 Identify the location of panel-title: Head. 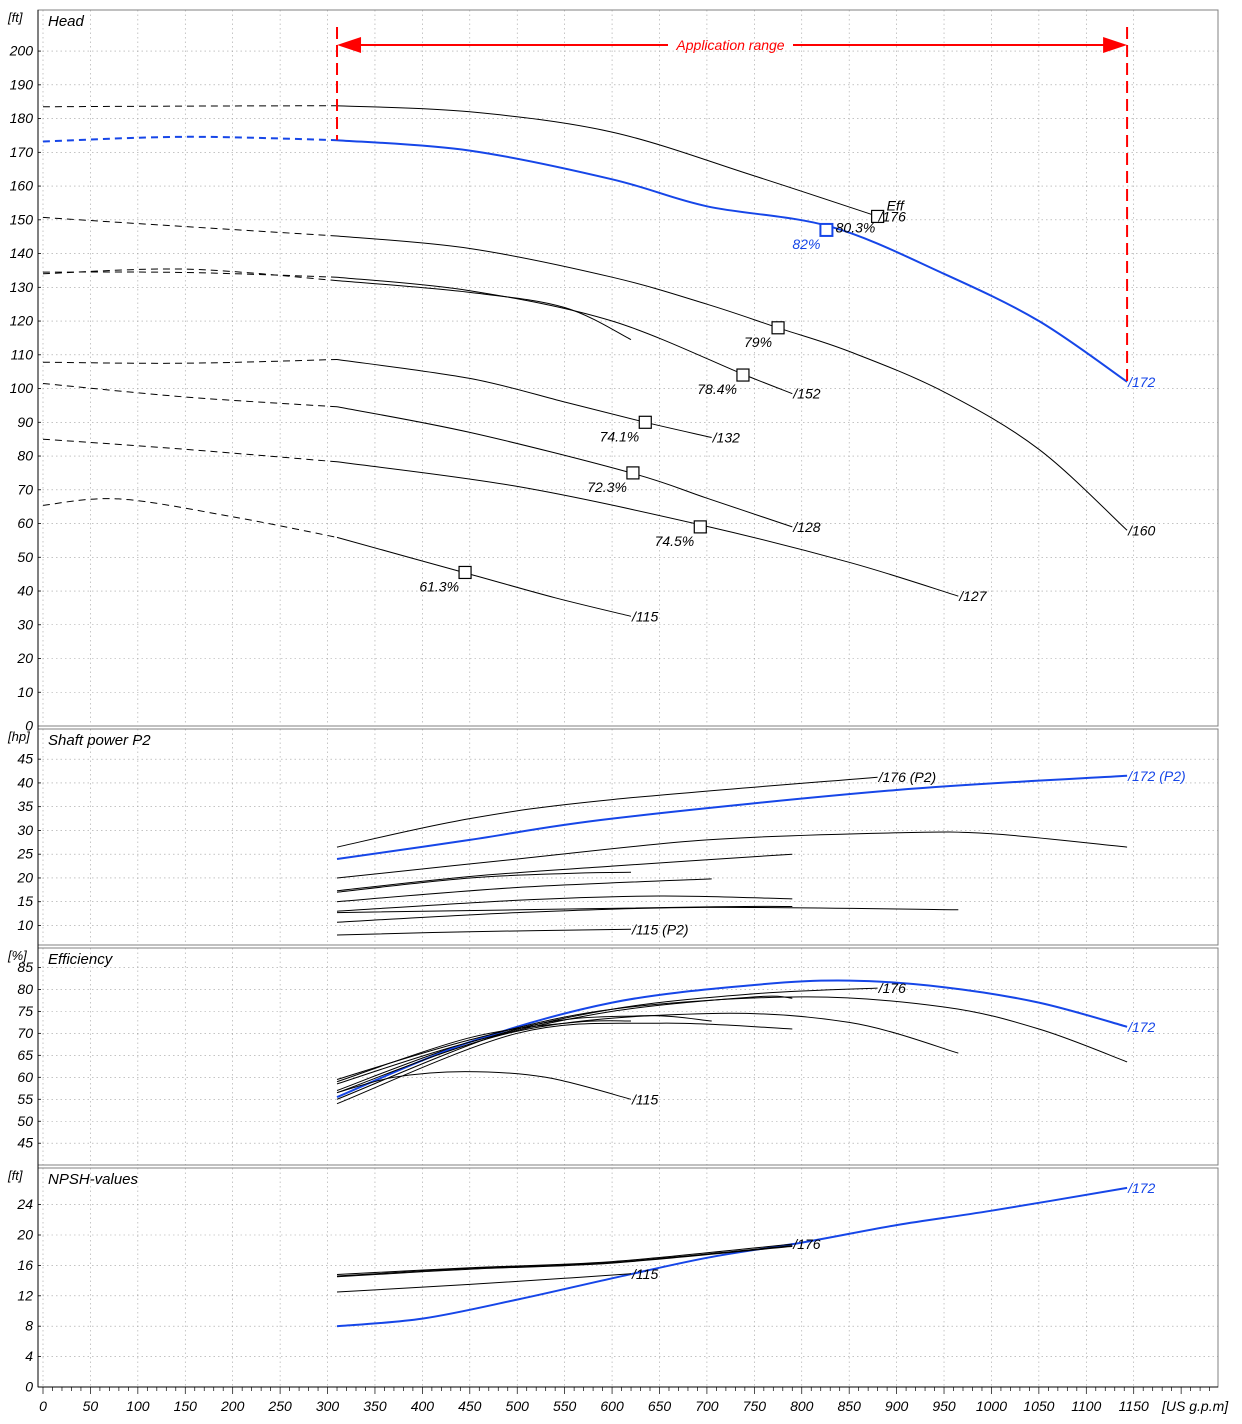
(66, 21).